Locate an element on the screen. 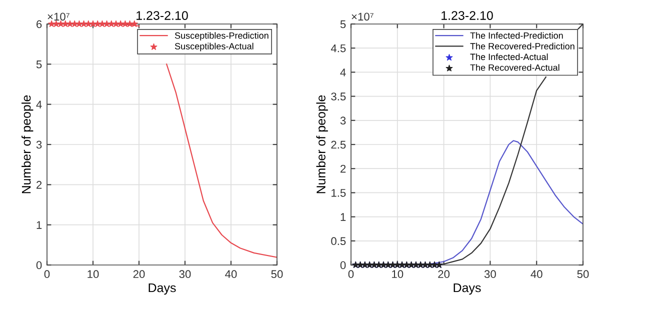 The width and height of the screenshot is (656, 316). y-tick-label: 0.5 is located at coordinates (338, 241).